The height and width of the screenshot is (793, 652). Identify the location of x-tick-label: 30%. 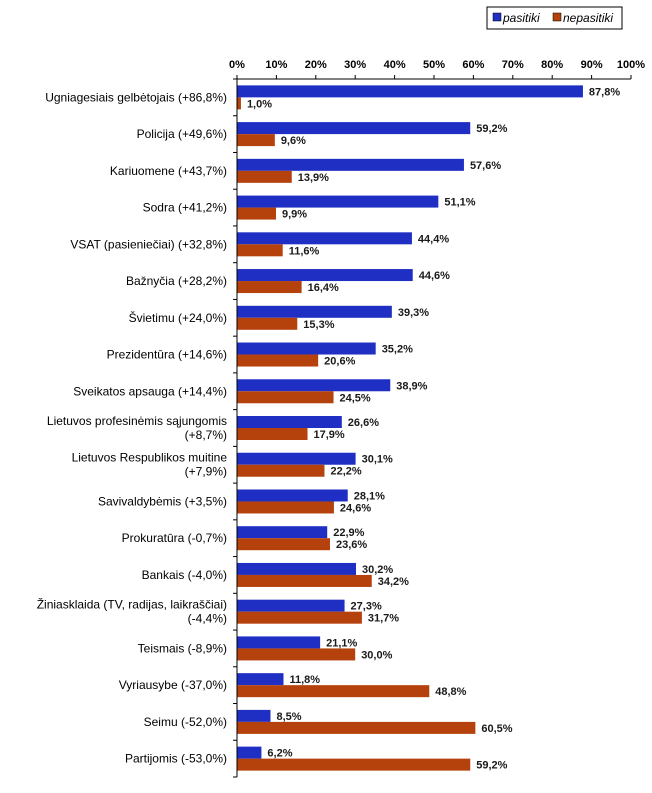
(355, 65).